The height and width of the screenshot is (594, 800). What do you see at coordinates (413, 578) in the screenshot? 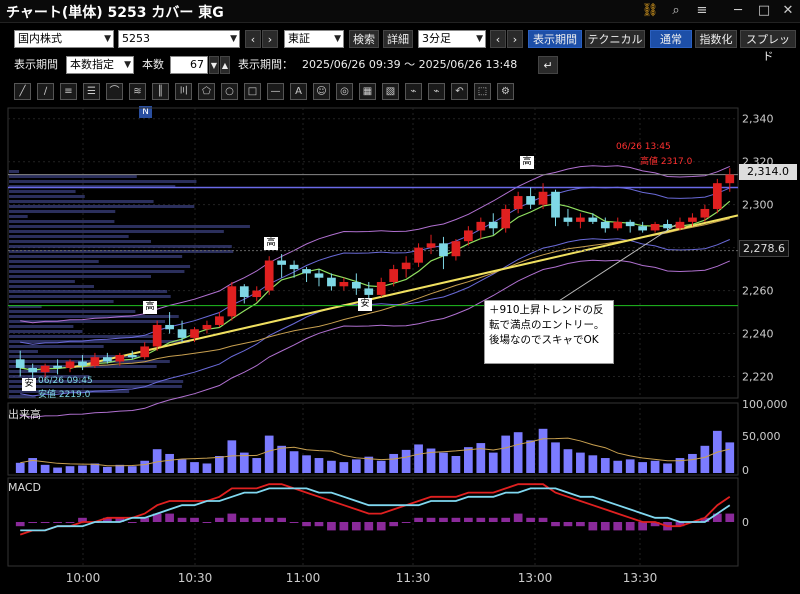
I see `time-tick-label: 11:30` at bounding box center [413, 578].